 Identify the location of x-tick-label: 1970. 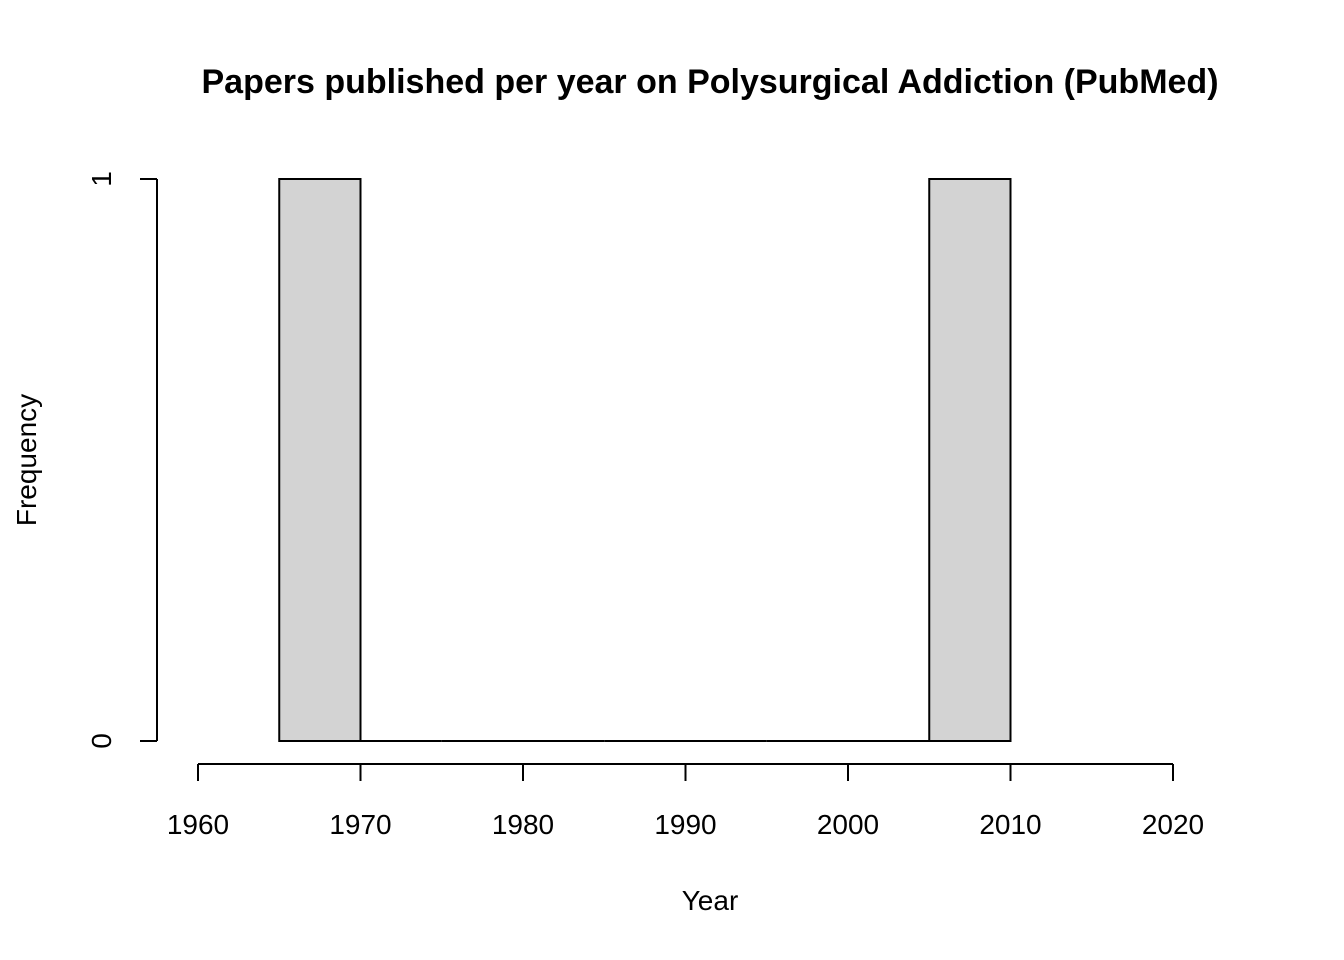
(360, 824).